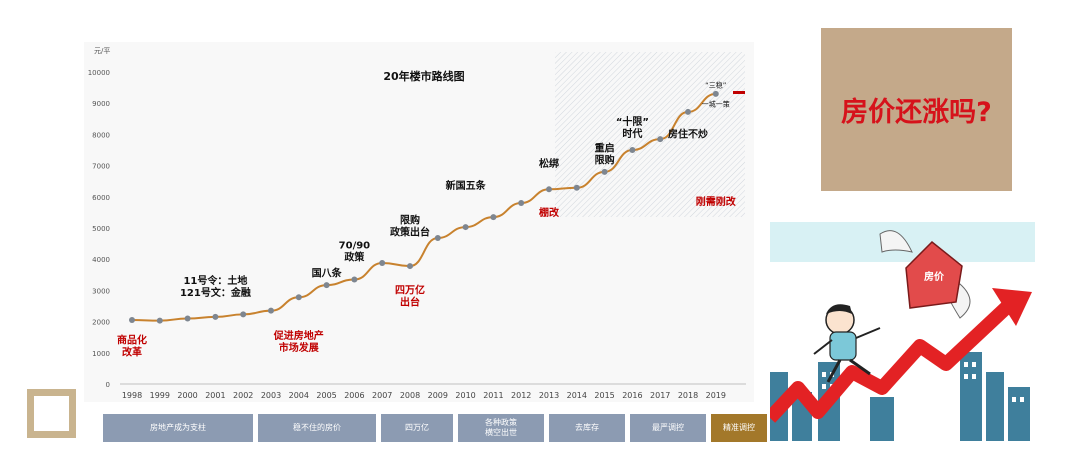  Describe the element at coordinates (327, 272) in the screenshot. I see `annotation-label: 国八条` at that location.